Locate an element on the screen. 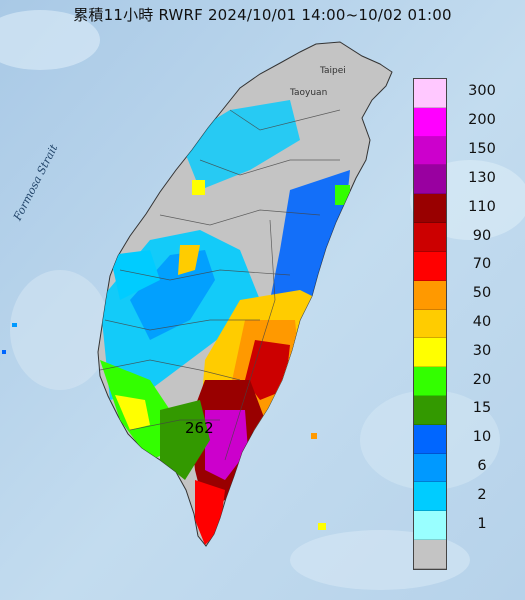  legend-label: 30 is located at coordinates (482, 350).